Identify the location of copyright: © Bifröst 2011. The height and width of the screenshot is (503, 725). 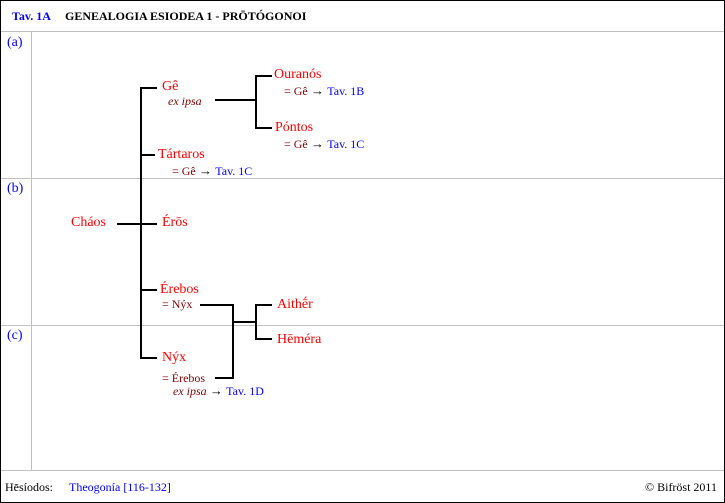
(680, 487).